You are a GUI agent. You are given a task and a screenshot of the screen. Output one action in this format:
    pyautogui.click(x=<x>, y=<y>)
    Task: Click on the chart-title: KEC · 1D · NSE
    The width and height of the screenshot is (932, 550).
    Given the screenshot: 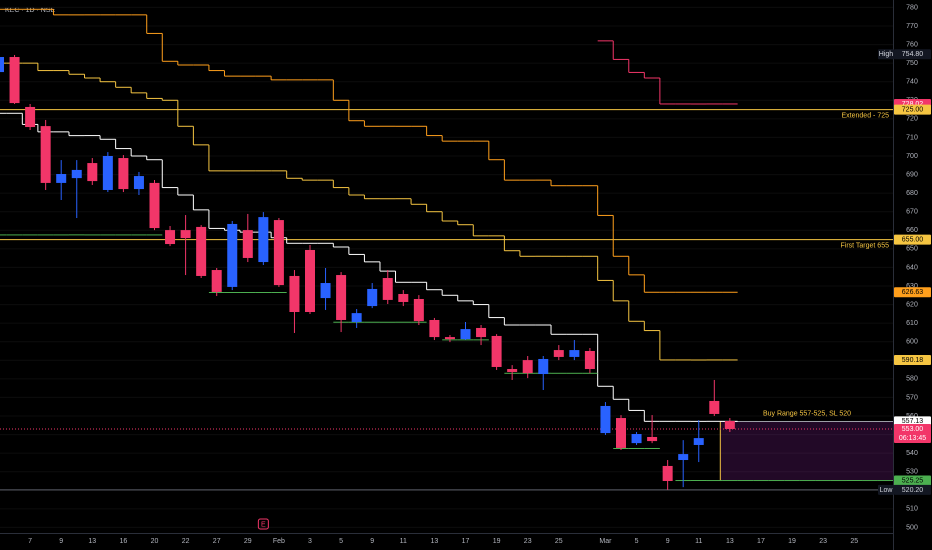 What is the action you would take?
    pyautogui.click(x=30, y=10)
    